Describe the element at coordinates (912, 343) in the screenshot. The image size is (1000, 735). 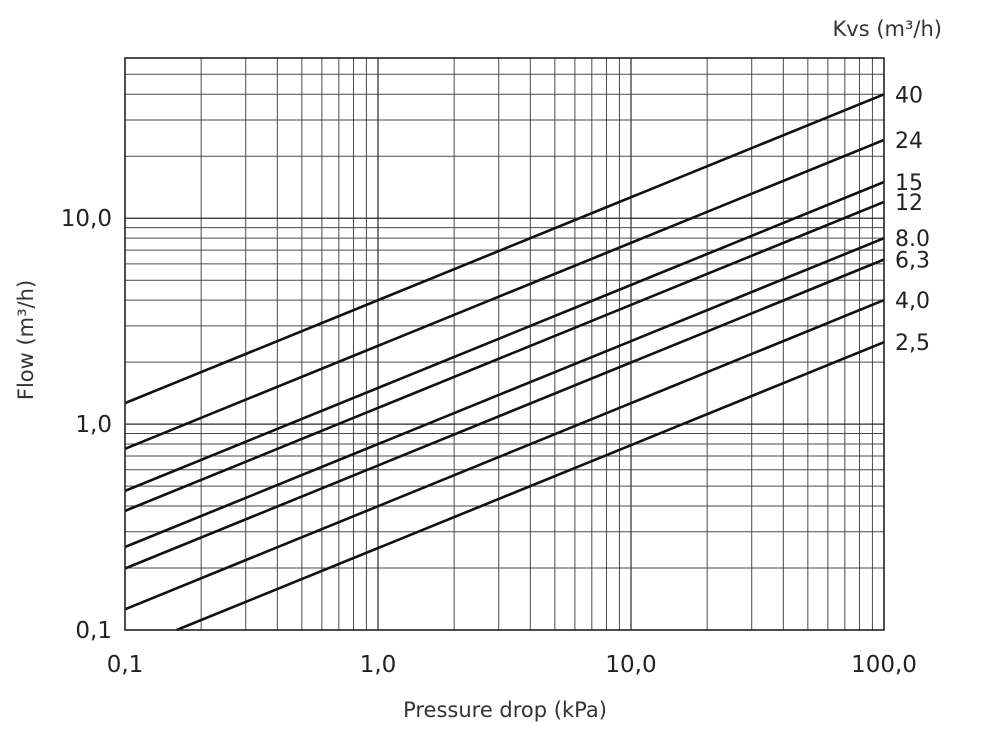
I see `kvs-label: 2,5` at that location.